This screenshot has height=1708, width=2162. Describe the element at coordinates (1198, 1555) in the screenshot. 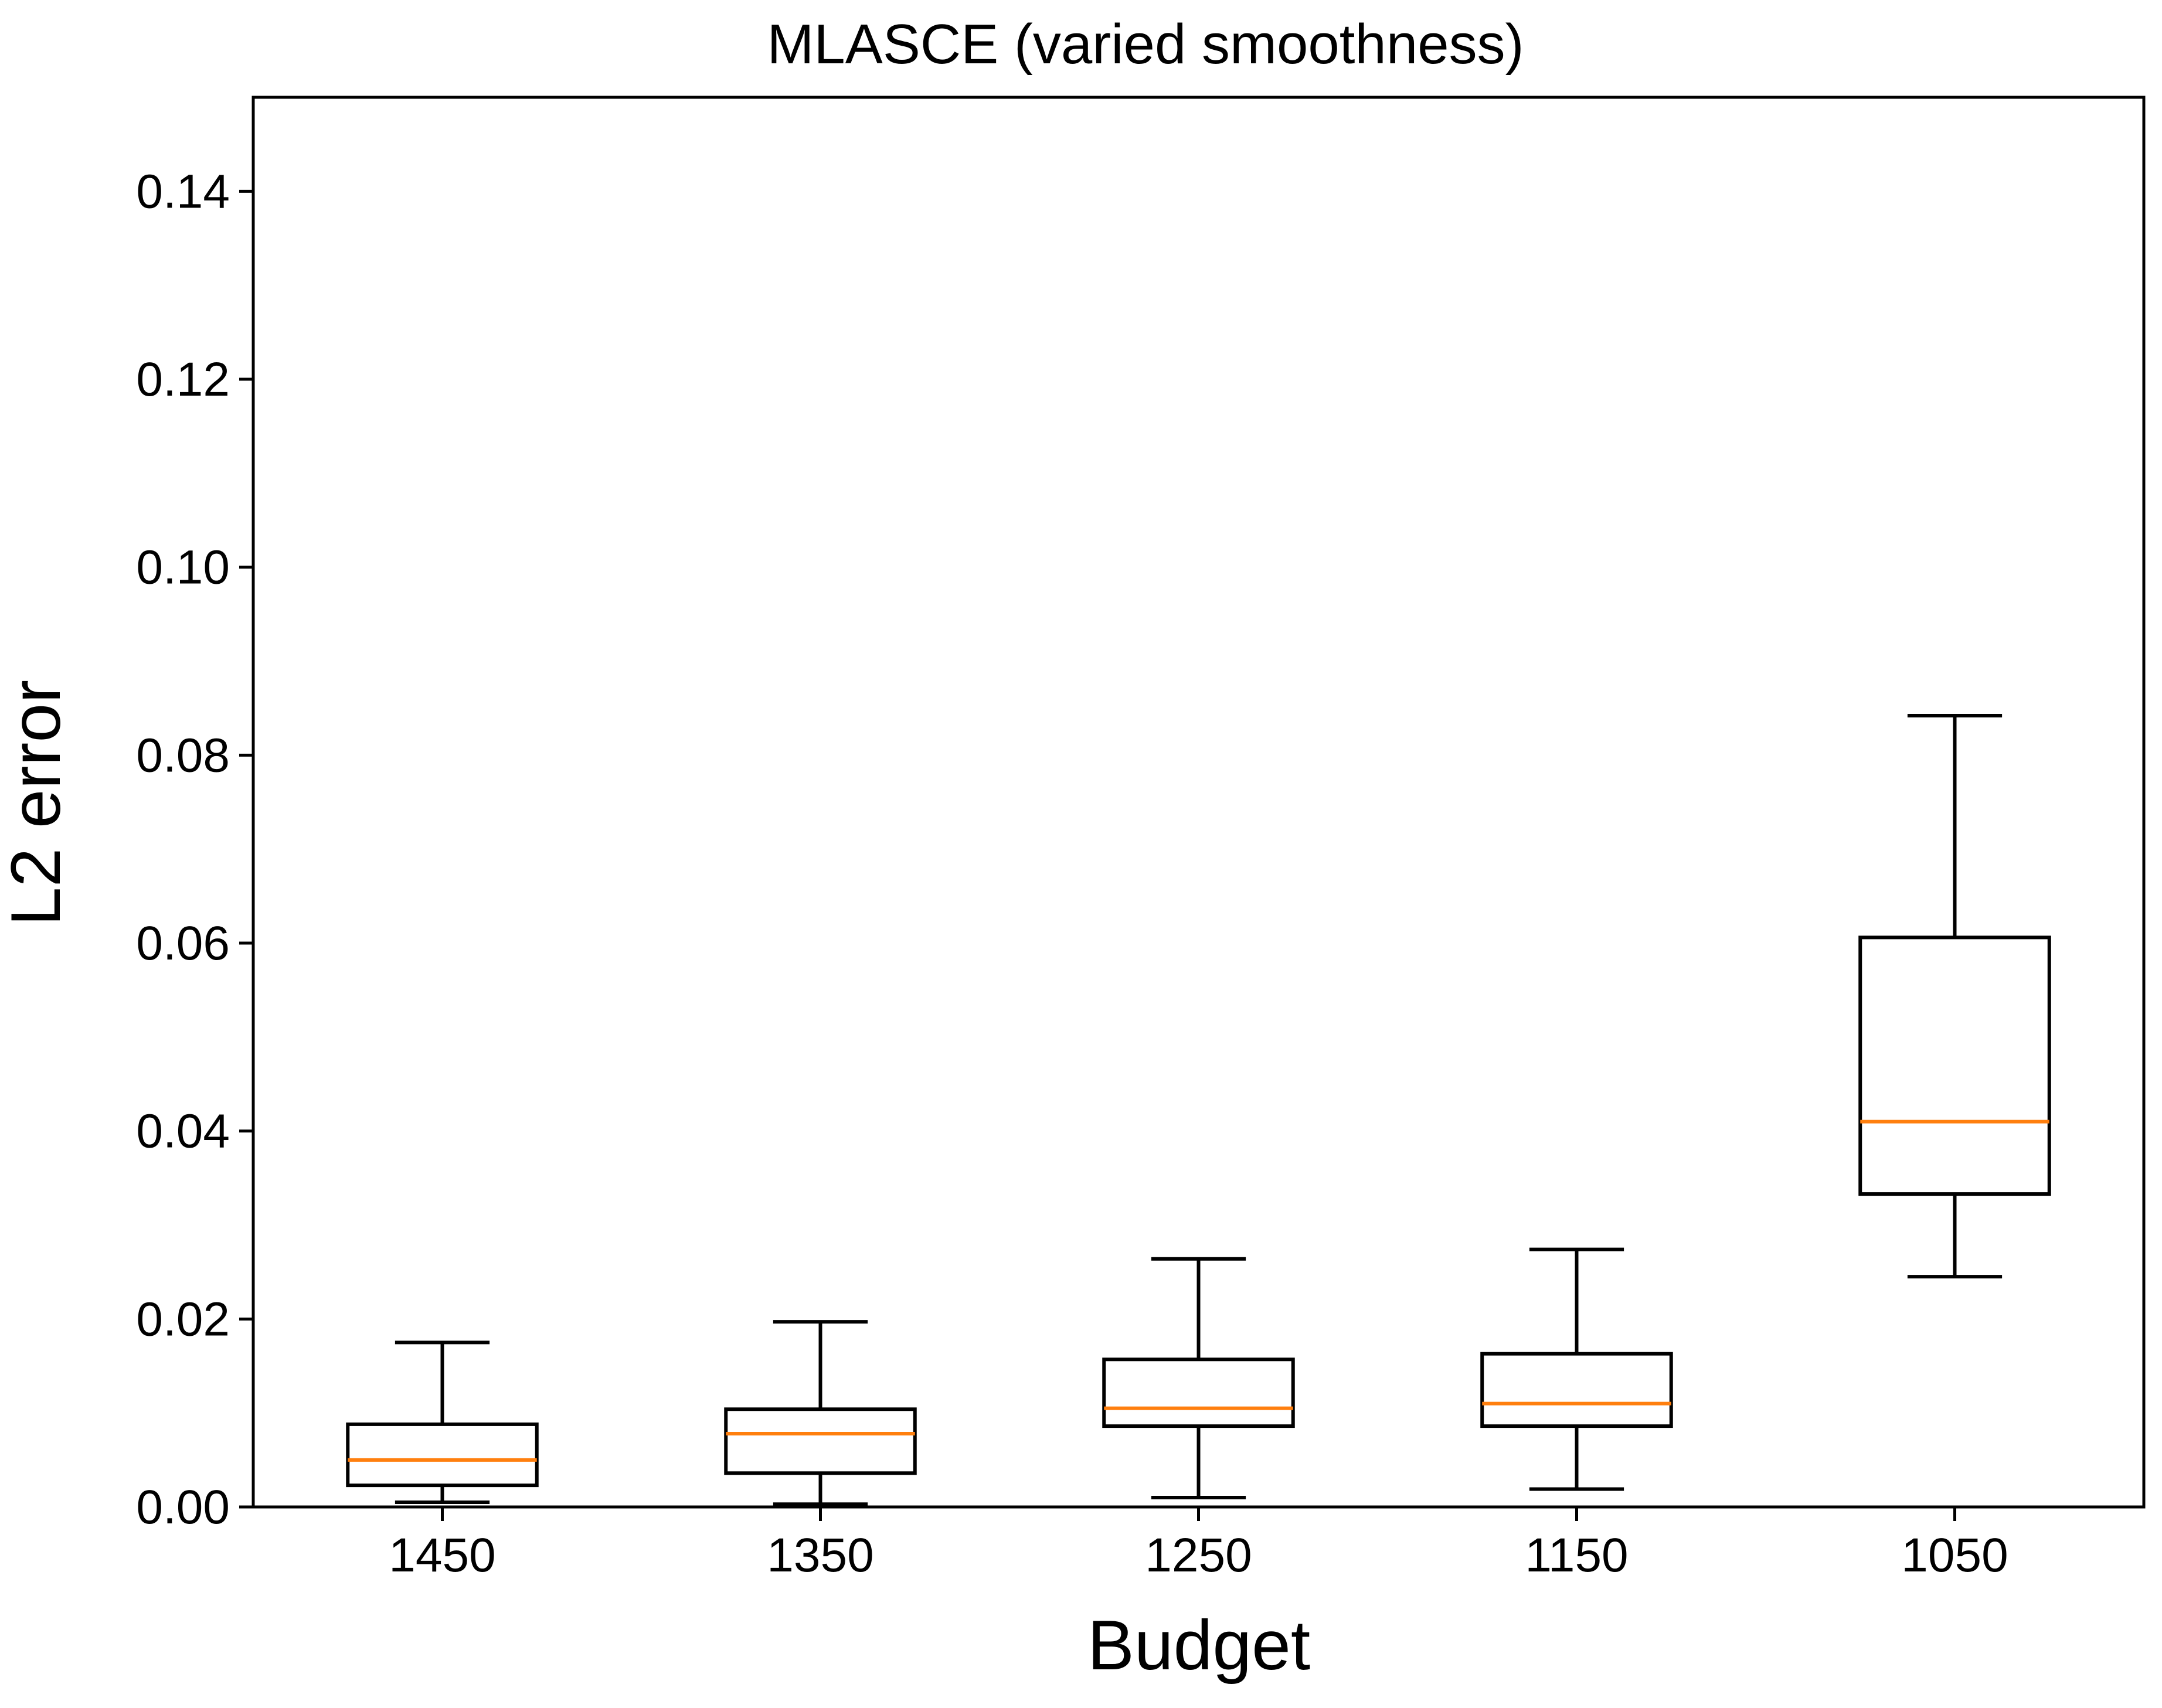

I see `x-tick-label: 1250` at that location.